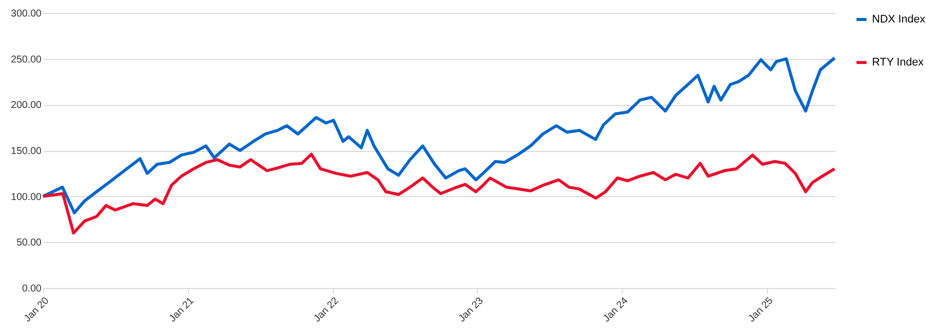 This screenshot has width=946, height=329. I want to click on y-tick-label: 250.00, so click(26, 60).